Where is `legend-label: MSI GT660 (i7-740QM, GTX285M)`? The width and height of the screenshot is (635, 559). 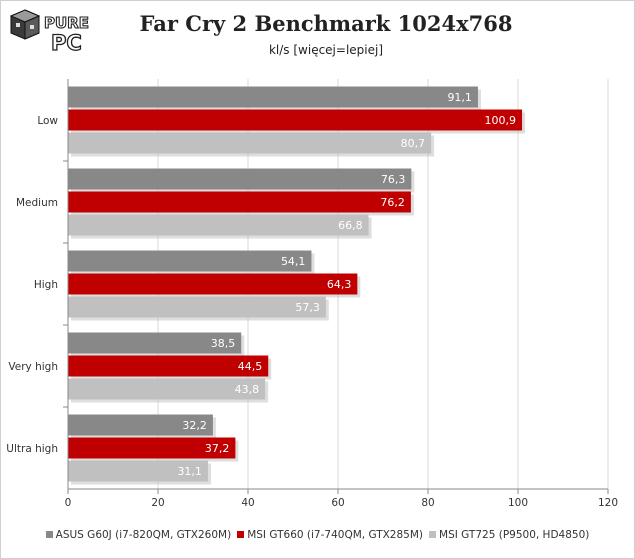 legend-label: MSI GT660 (i7-740QM, GTX285M) is located at coordinates (335, 535).